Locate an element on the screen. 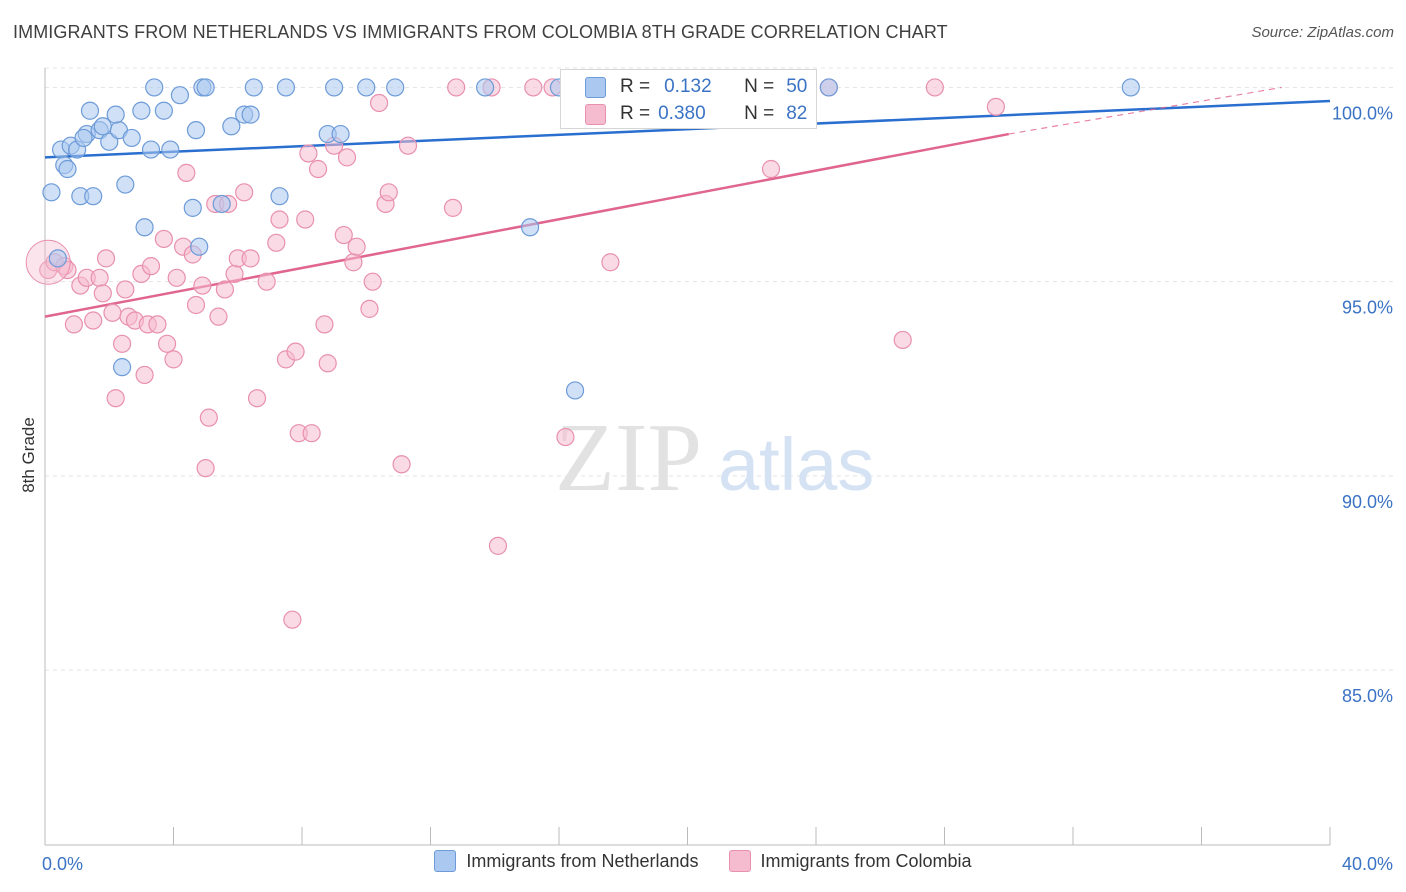  legend-label-netherlands: Immigrants from Netherlands is located at coordinates (582, 860).